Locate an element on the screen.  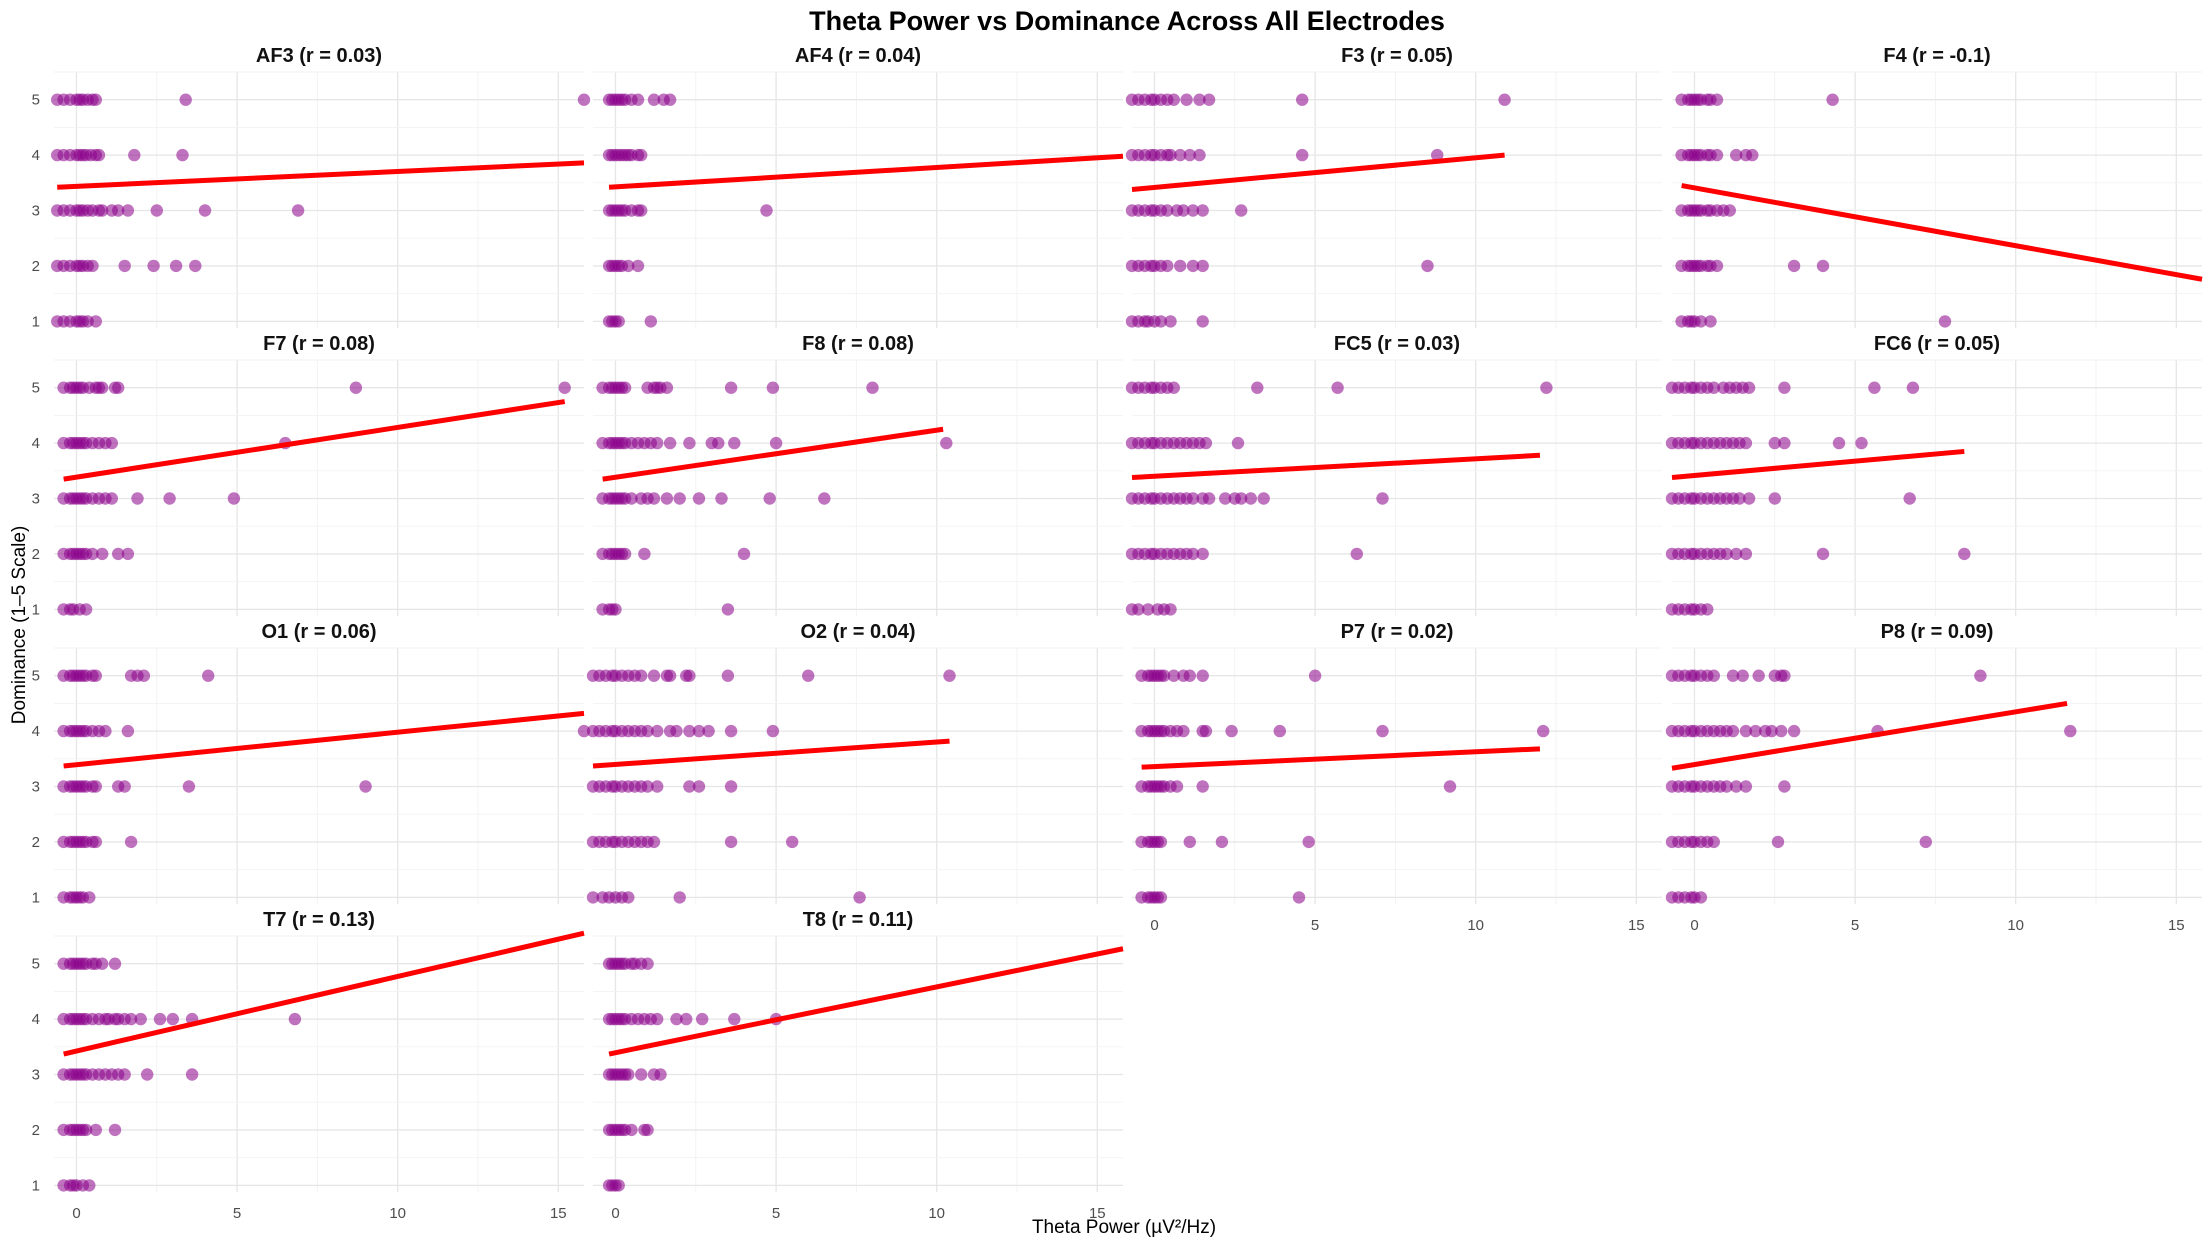
y-tick-label: 4 is located at coordinates (36, 1019).